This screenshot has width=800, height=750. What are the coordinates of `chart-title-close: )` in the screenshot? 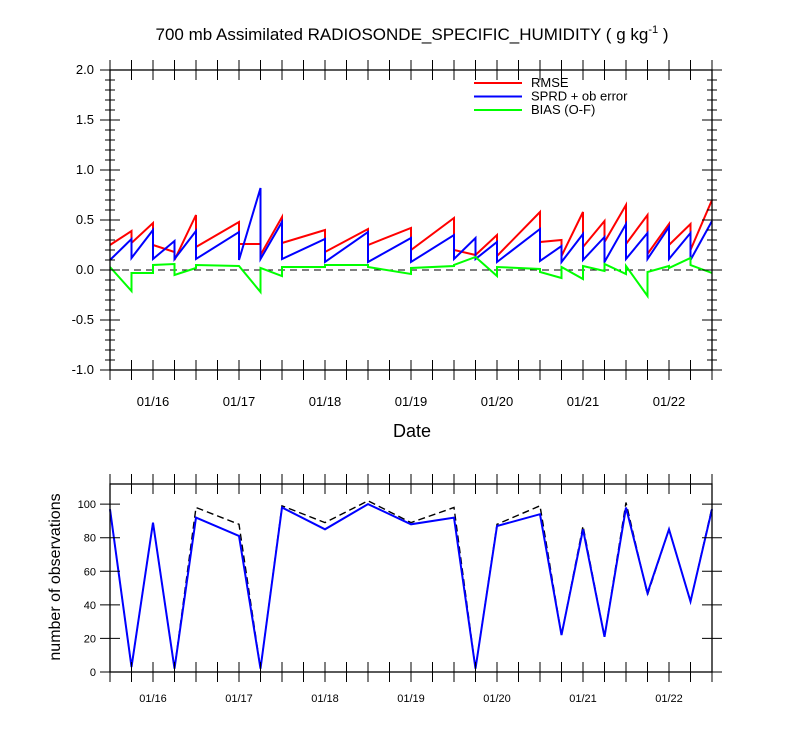 It's located at (663, 34).